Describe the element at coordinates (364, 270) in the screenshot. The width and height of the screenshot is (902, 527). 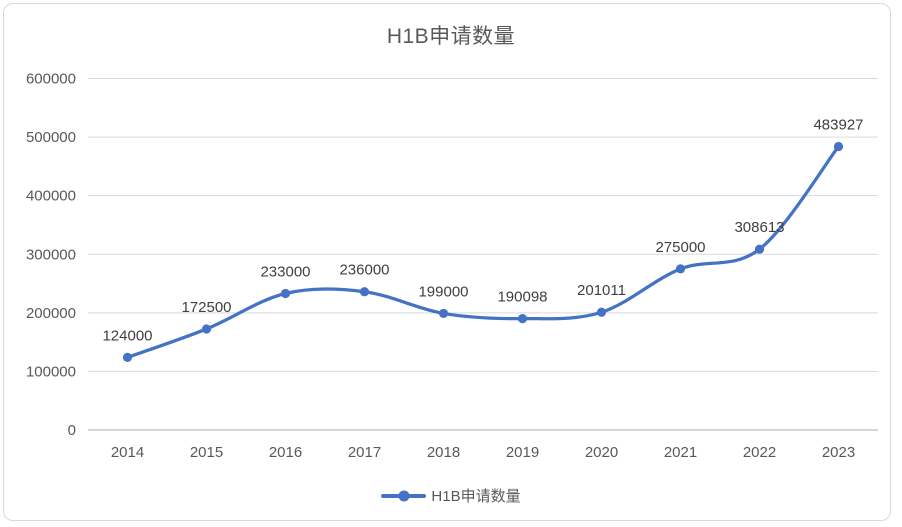
I see `data-point-label: 236000` at that location.